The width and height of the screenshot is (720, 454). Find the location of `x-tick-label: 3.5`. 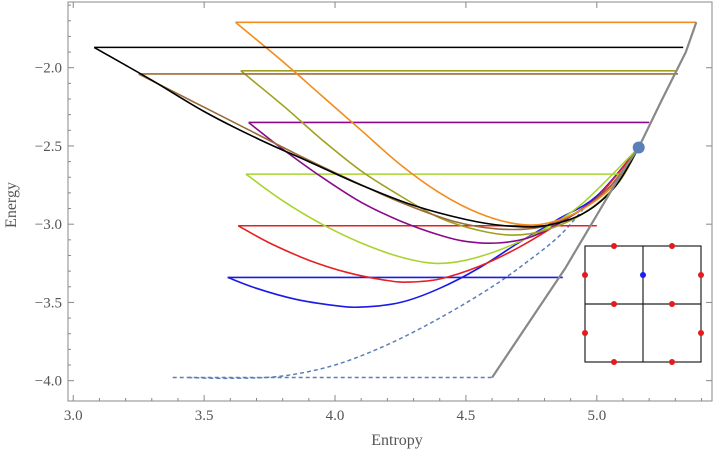

x-tick-label: 3.5 is located at coordinates (204, 416).